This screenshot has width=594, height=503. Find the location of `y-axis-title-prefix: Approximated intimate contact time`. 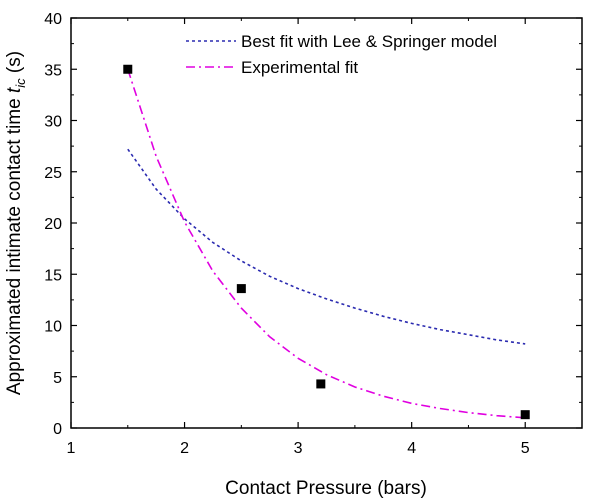

y-axis-title-prefix: Approximated intimate contact time is located at coordinates (14, 244).